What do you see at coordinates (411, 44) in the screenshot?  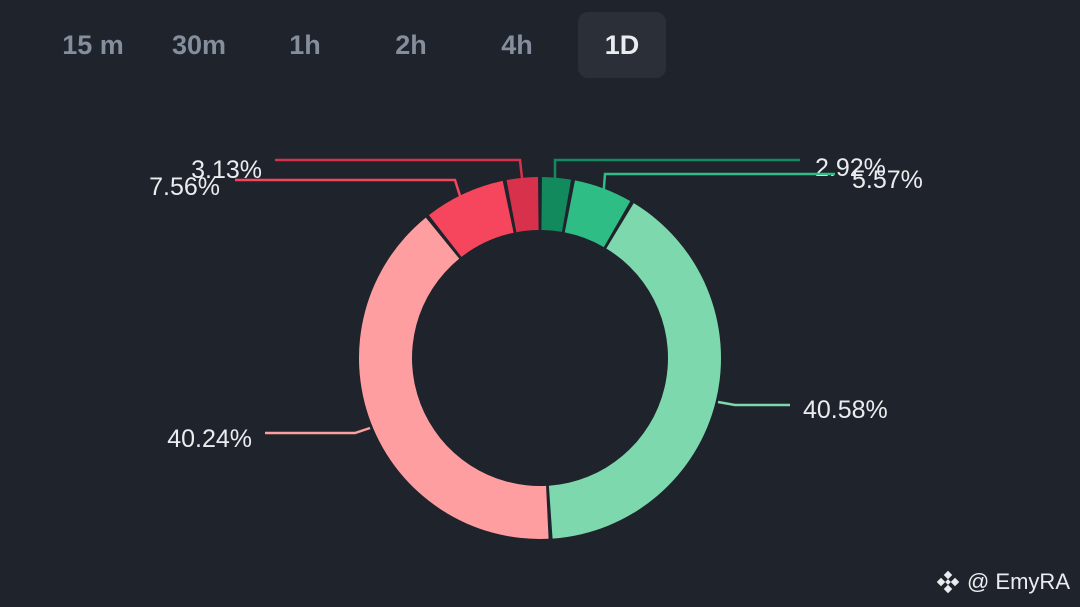 I see `tab-2h: 2h` at bounding box center [411, 44].